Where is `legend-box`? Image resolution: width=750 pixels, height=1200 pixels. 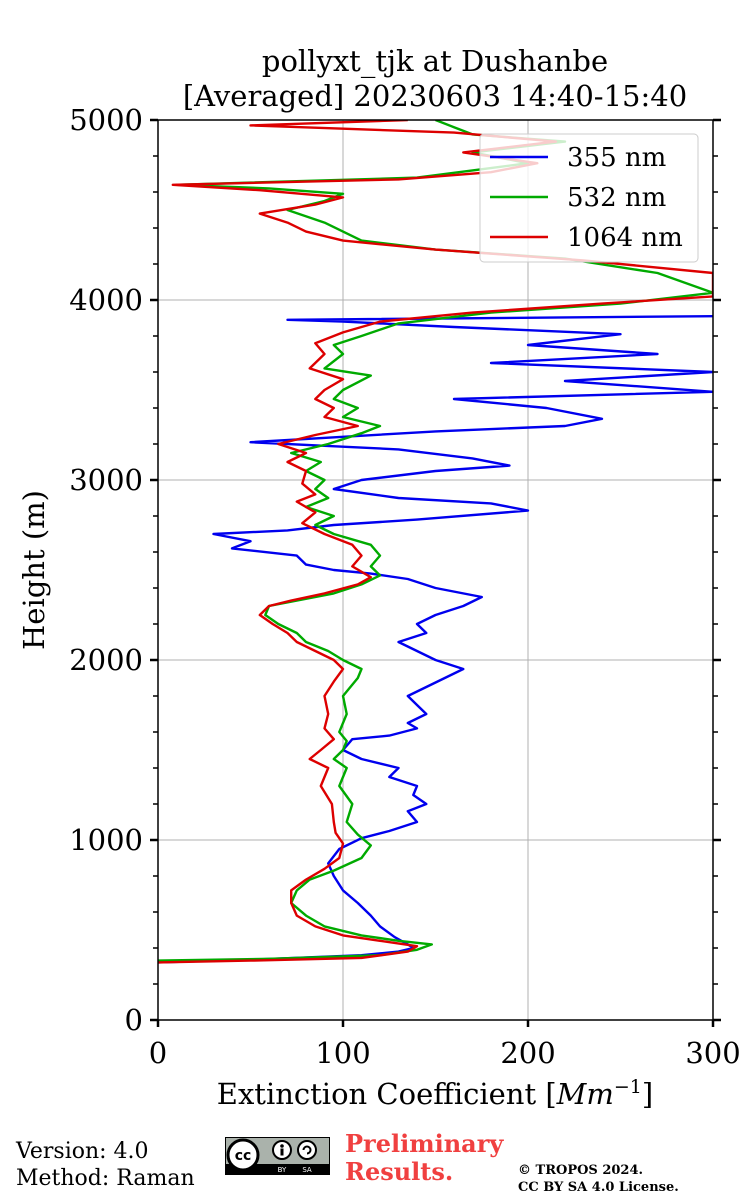 legend-box is located at coordinates (589, 198).